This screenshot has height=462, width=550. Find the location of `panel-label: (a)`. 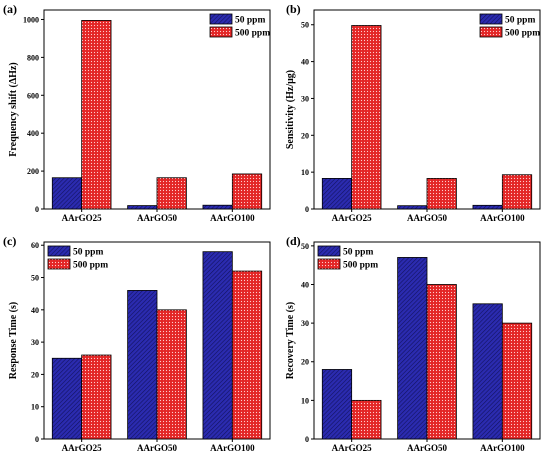

panel-label: (a) is located at coordinates (10, 9).